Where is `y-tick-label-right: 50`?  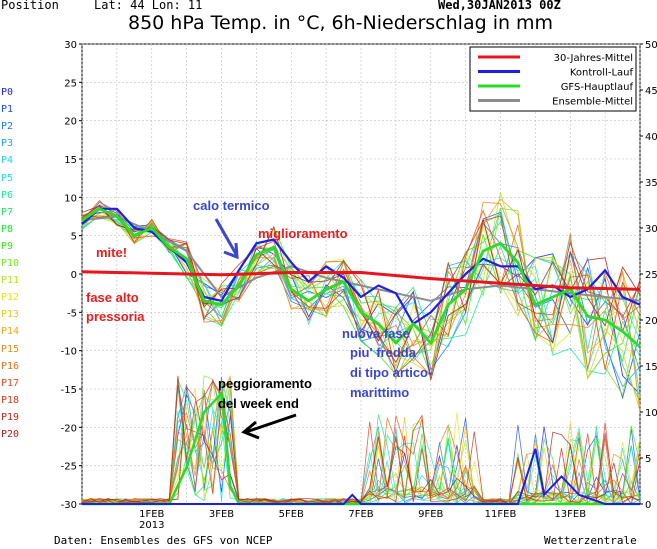 y-tick-label-right: 50 is located at coordinates (651, 45).